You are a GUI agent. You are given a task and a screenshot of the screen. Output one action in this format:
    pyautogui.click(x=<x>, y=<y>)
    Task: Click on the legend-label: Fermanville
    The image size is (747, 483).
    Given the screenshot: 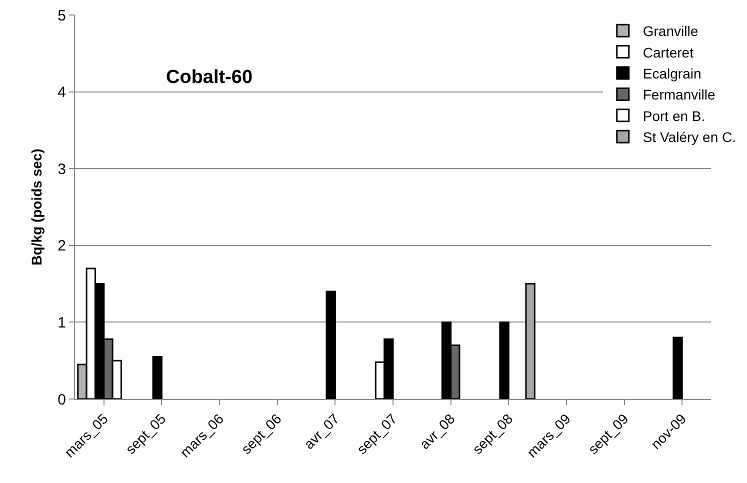 What is the action you would take?
    pyautogui.click(x=679, y=94)
    